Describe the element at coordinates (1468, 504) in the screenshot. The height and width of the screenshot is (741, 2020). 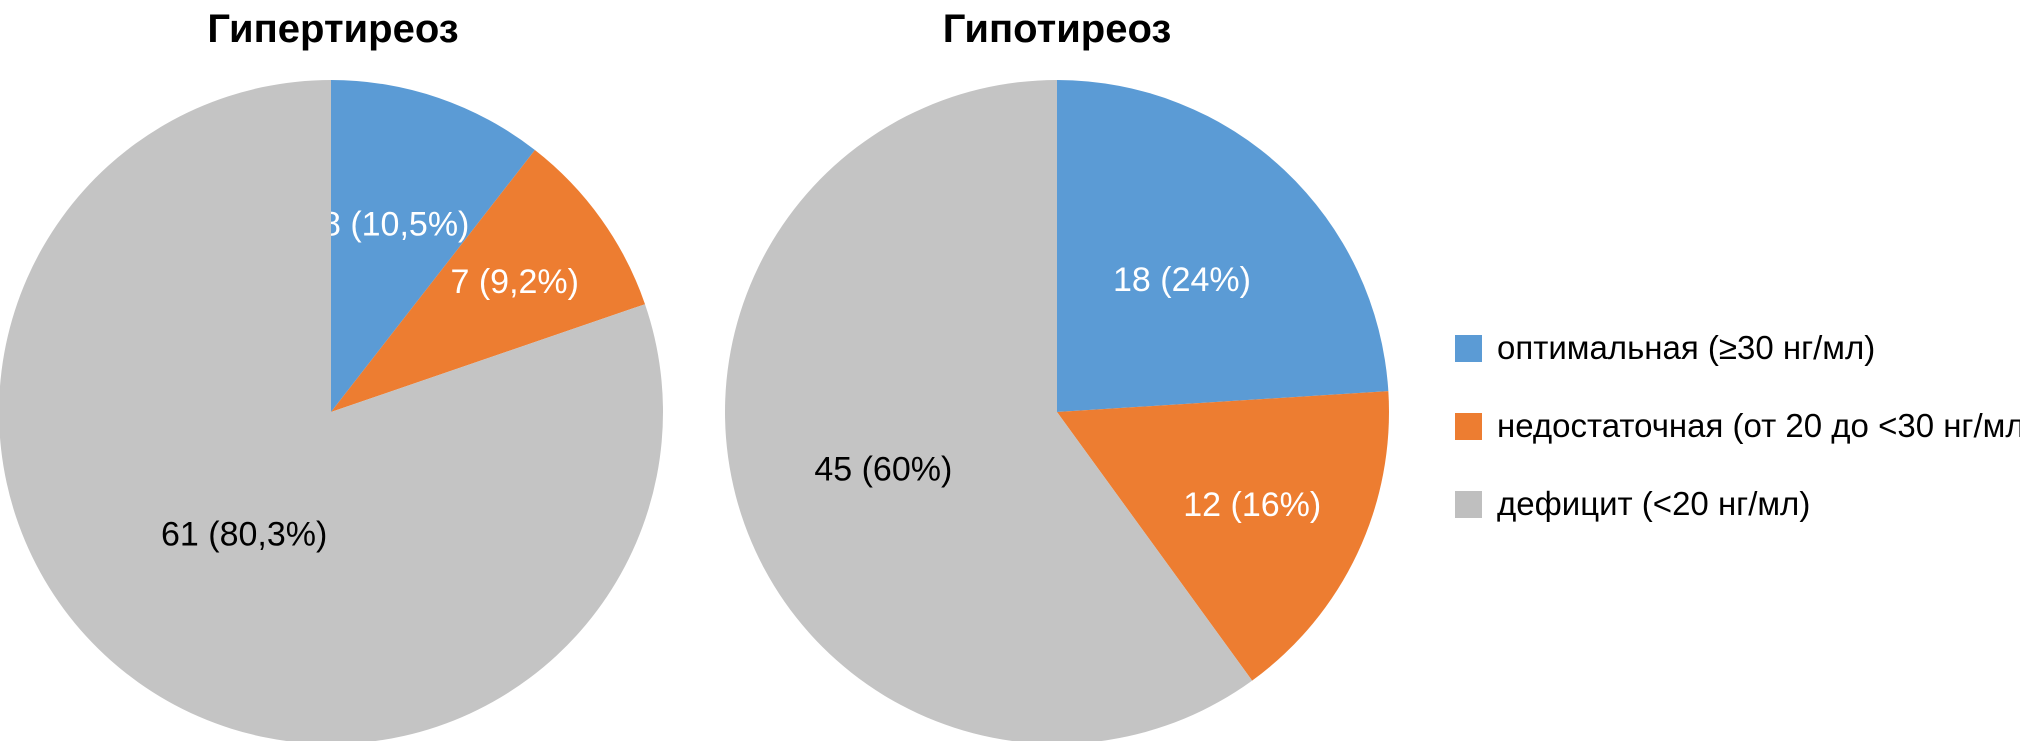
I see `legend-swatch-deficiency` at that location.